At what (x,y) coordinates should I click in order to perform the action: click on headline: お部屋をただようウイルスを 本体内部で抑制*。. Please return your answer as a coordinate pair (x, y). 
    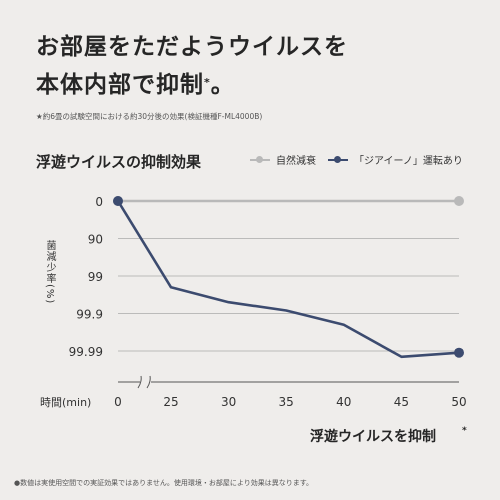
    Looking at the image, I should click on (256, 66).